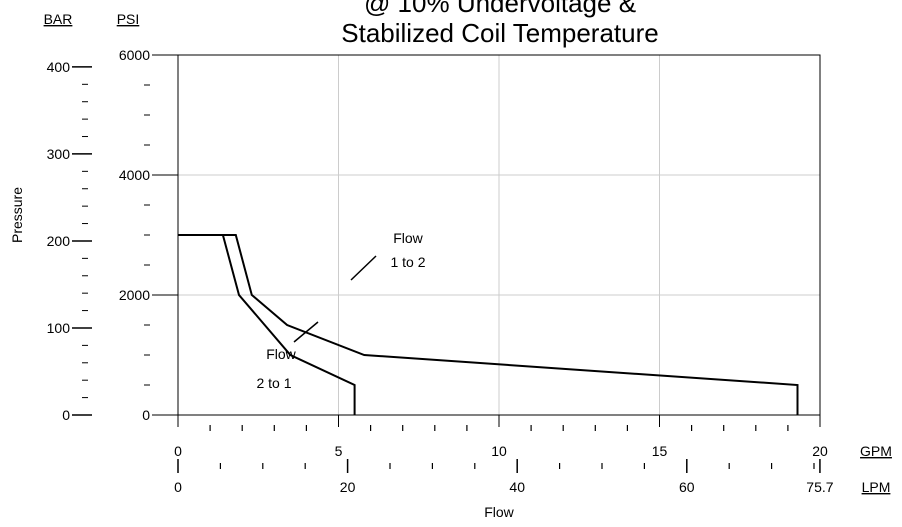 The image size is (902, 527). Describe the element at coordinates (134, 55) in the screenshot. I see `psi-tick-label: 6000` at that location.